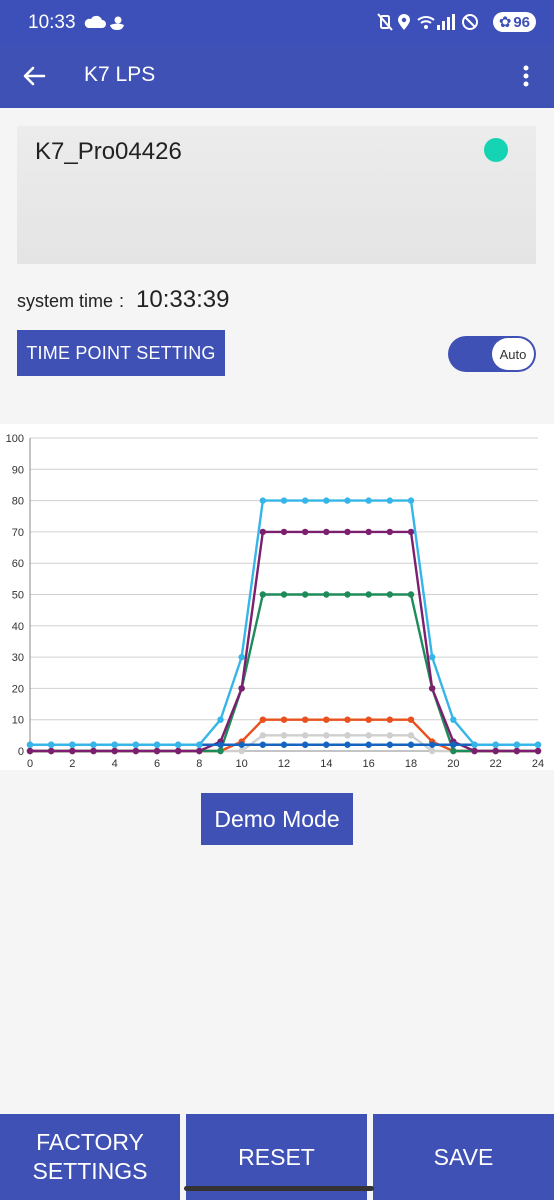  What do you see at coordinates (108, 151) in the screenshot?
I see `device-name: K7_Pro04426` at bounding box center [108, 151].